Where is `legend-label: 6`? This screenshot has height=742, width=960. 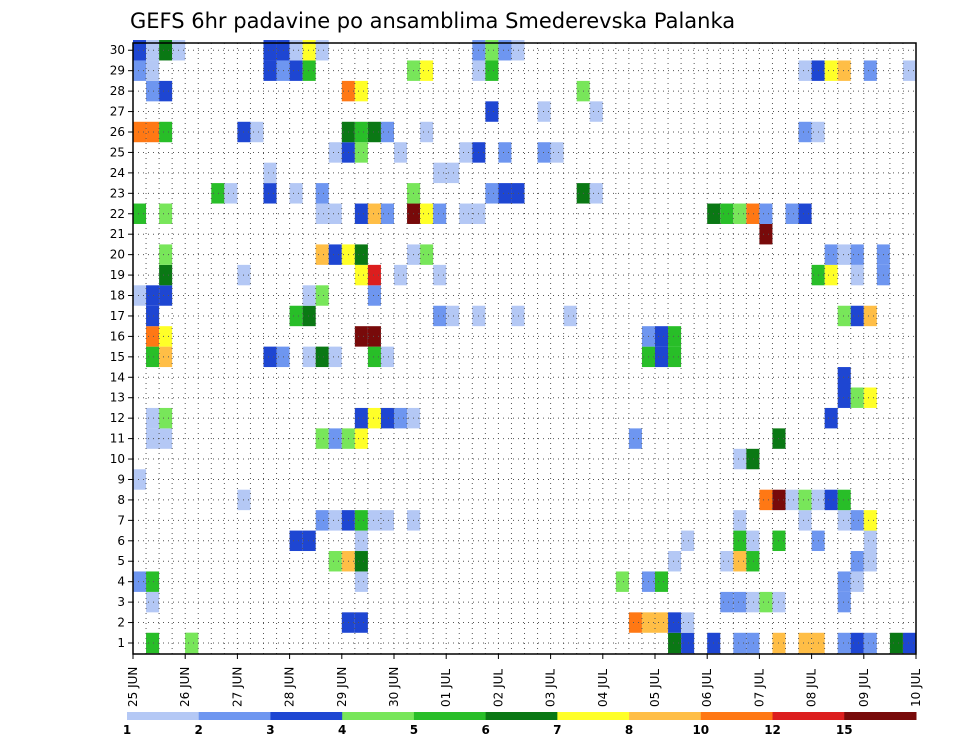
legend-label: 6 is located at coordinates (485, 730).